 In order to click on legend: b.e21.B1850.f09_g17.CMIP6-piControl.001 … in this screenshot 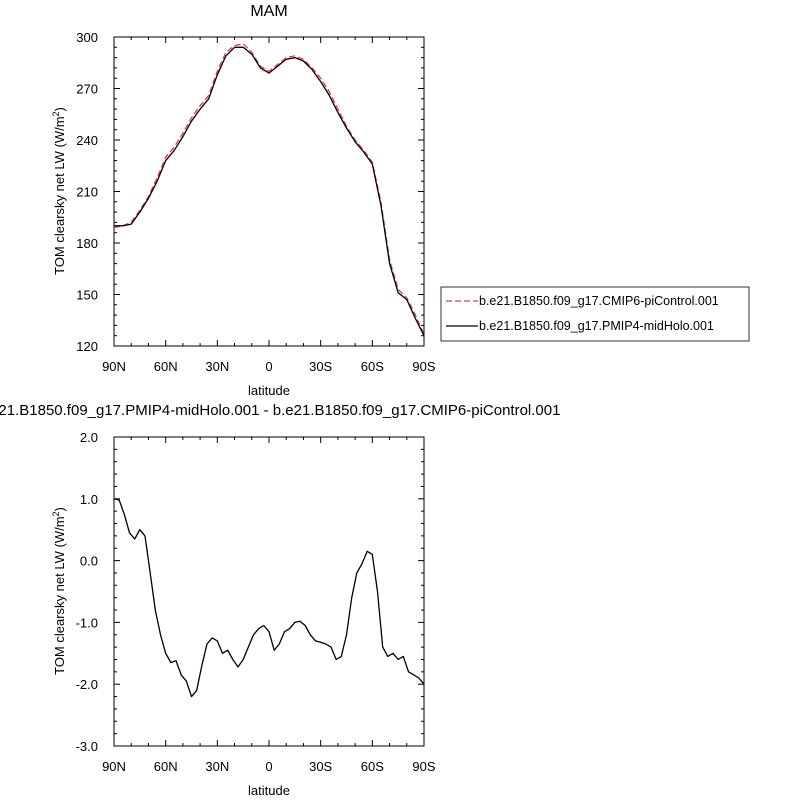, I will do `click(595, 314)`.